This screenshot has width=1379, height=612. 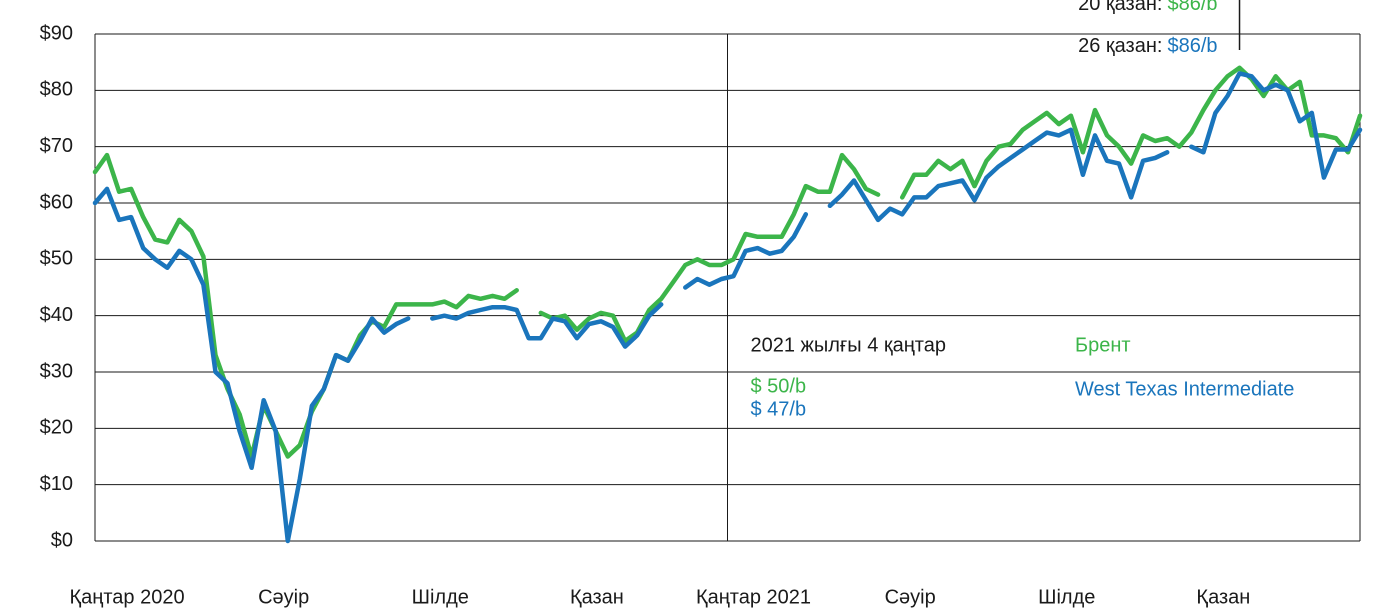 What do you see at coordinates (56, 315) in the screenshot?
I see `y-tick-label: $40` at bounding box center [56, 315].